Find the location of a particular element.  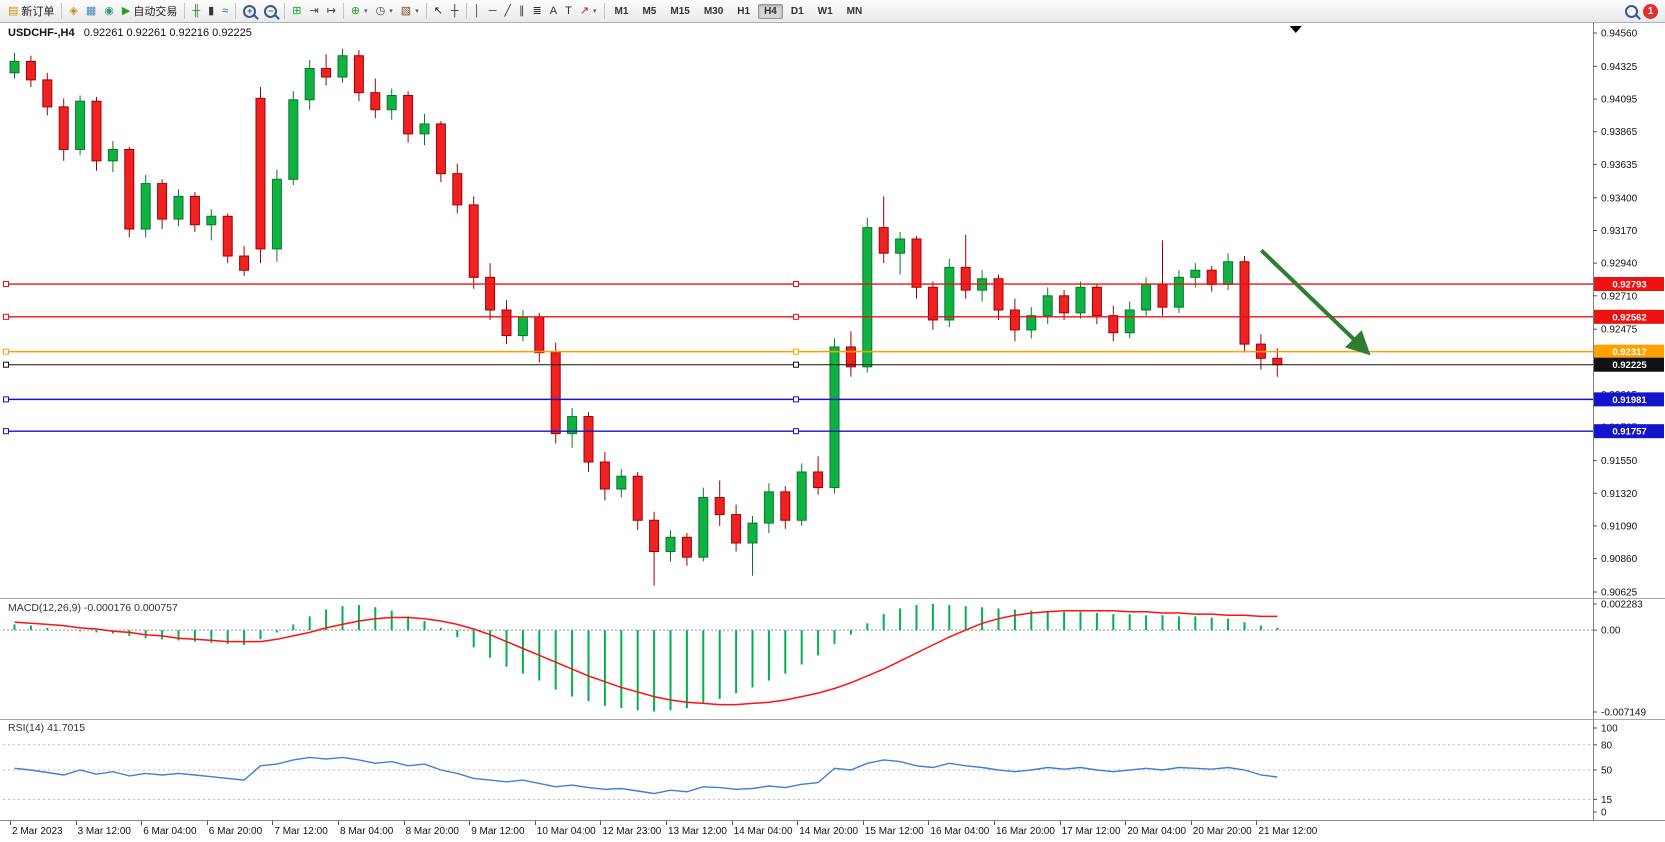

horizontal-line-0.91757: 0.91757 is located at coordinates (833, 431).